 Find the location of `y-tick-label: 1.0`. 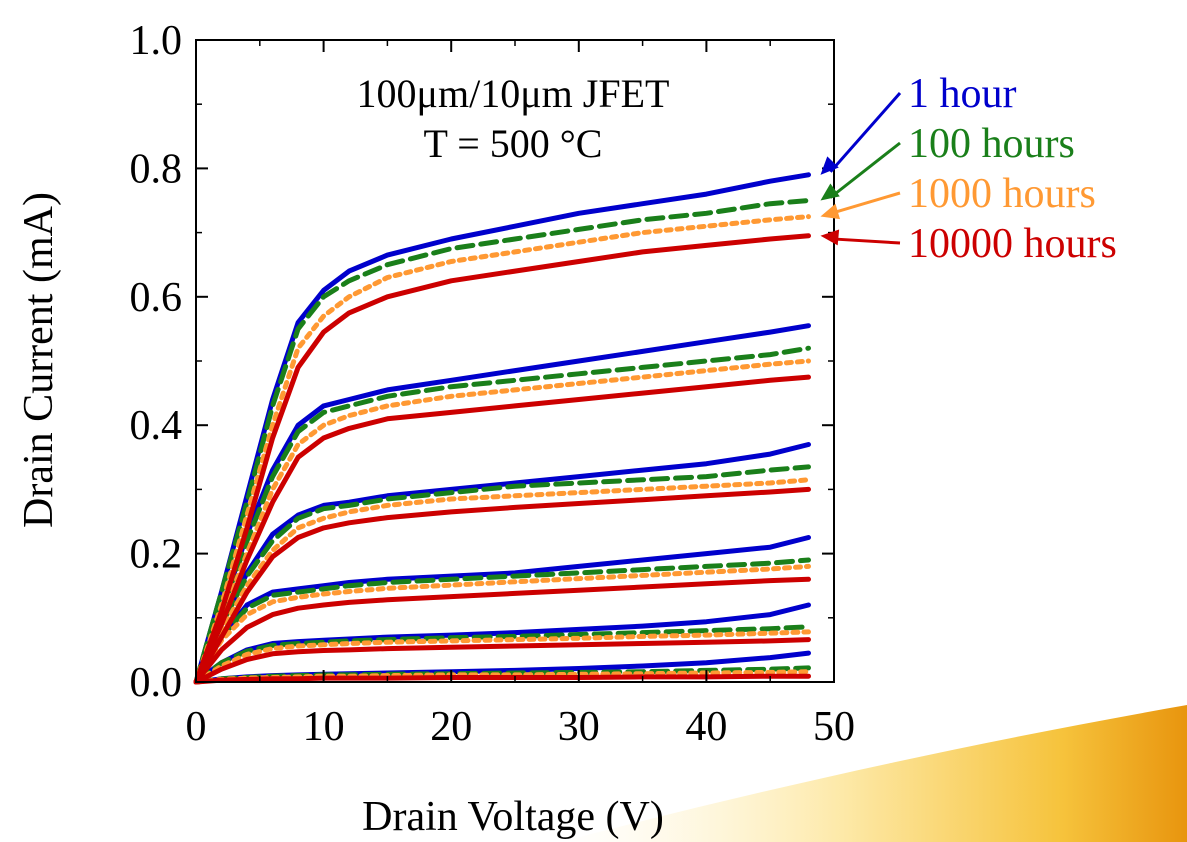

y-tick-label: 1.0 is located at coordinates (156, 41).